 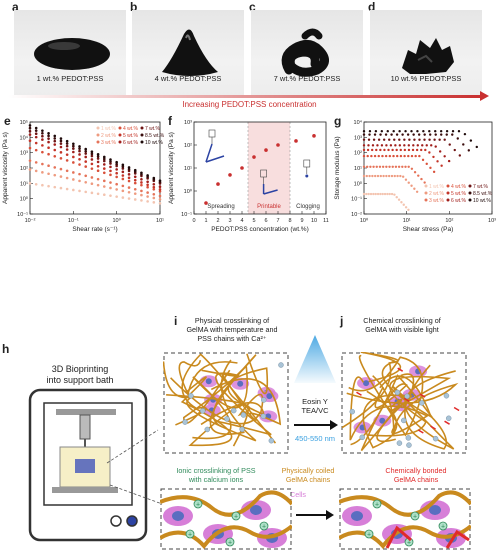 I want to click on y-axis-label: Apparent viscosity (Pa s), so click(x=171, y=168).